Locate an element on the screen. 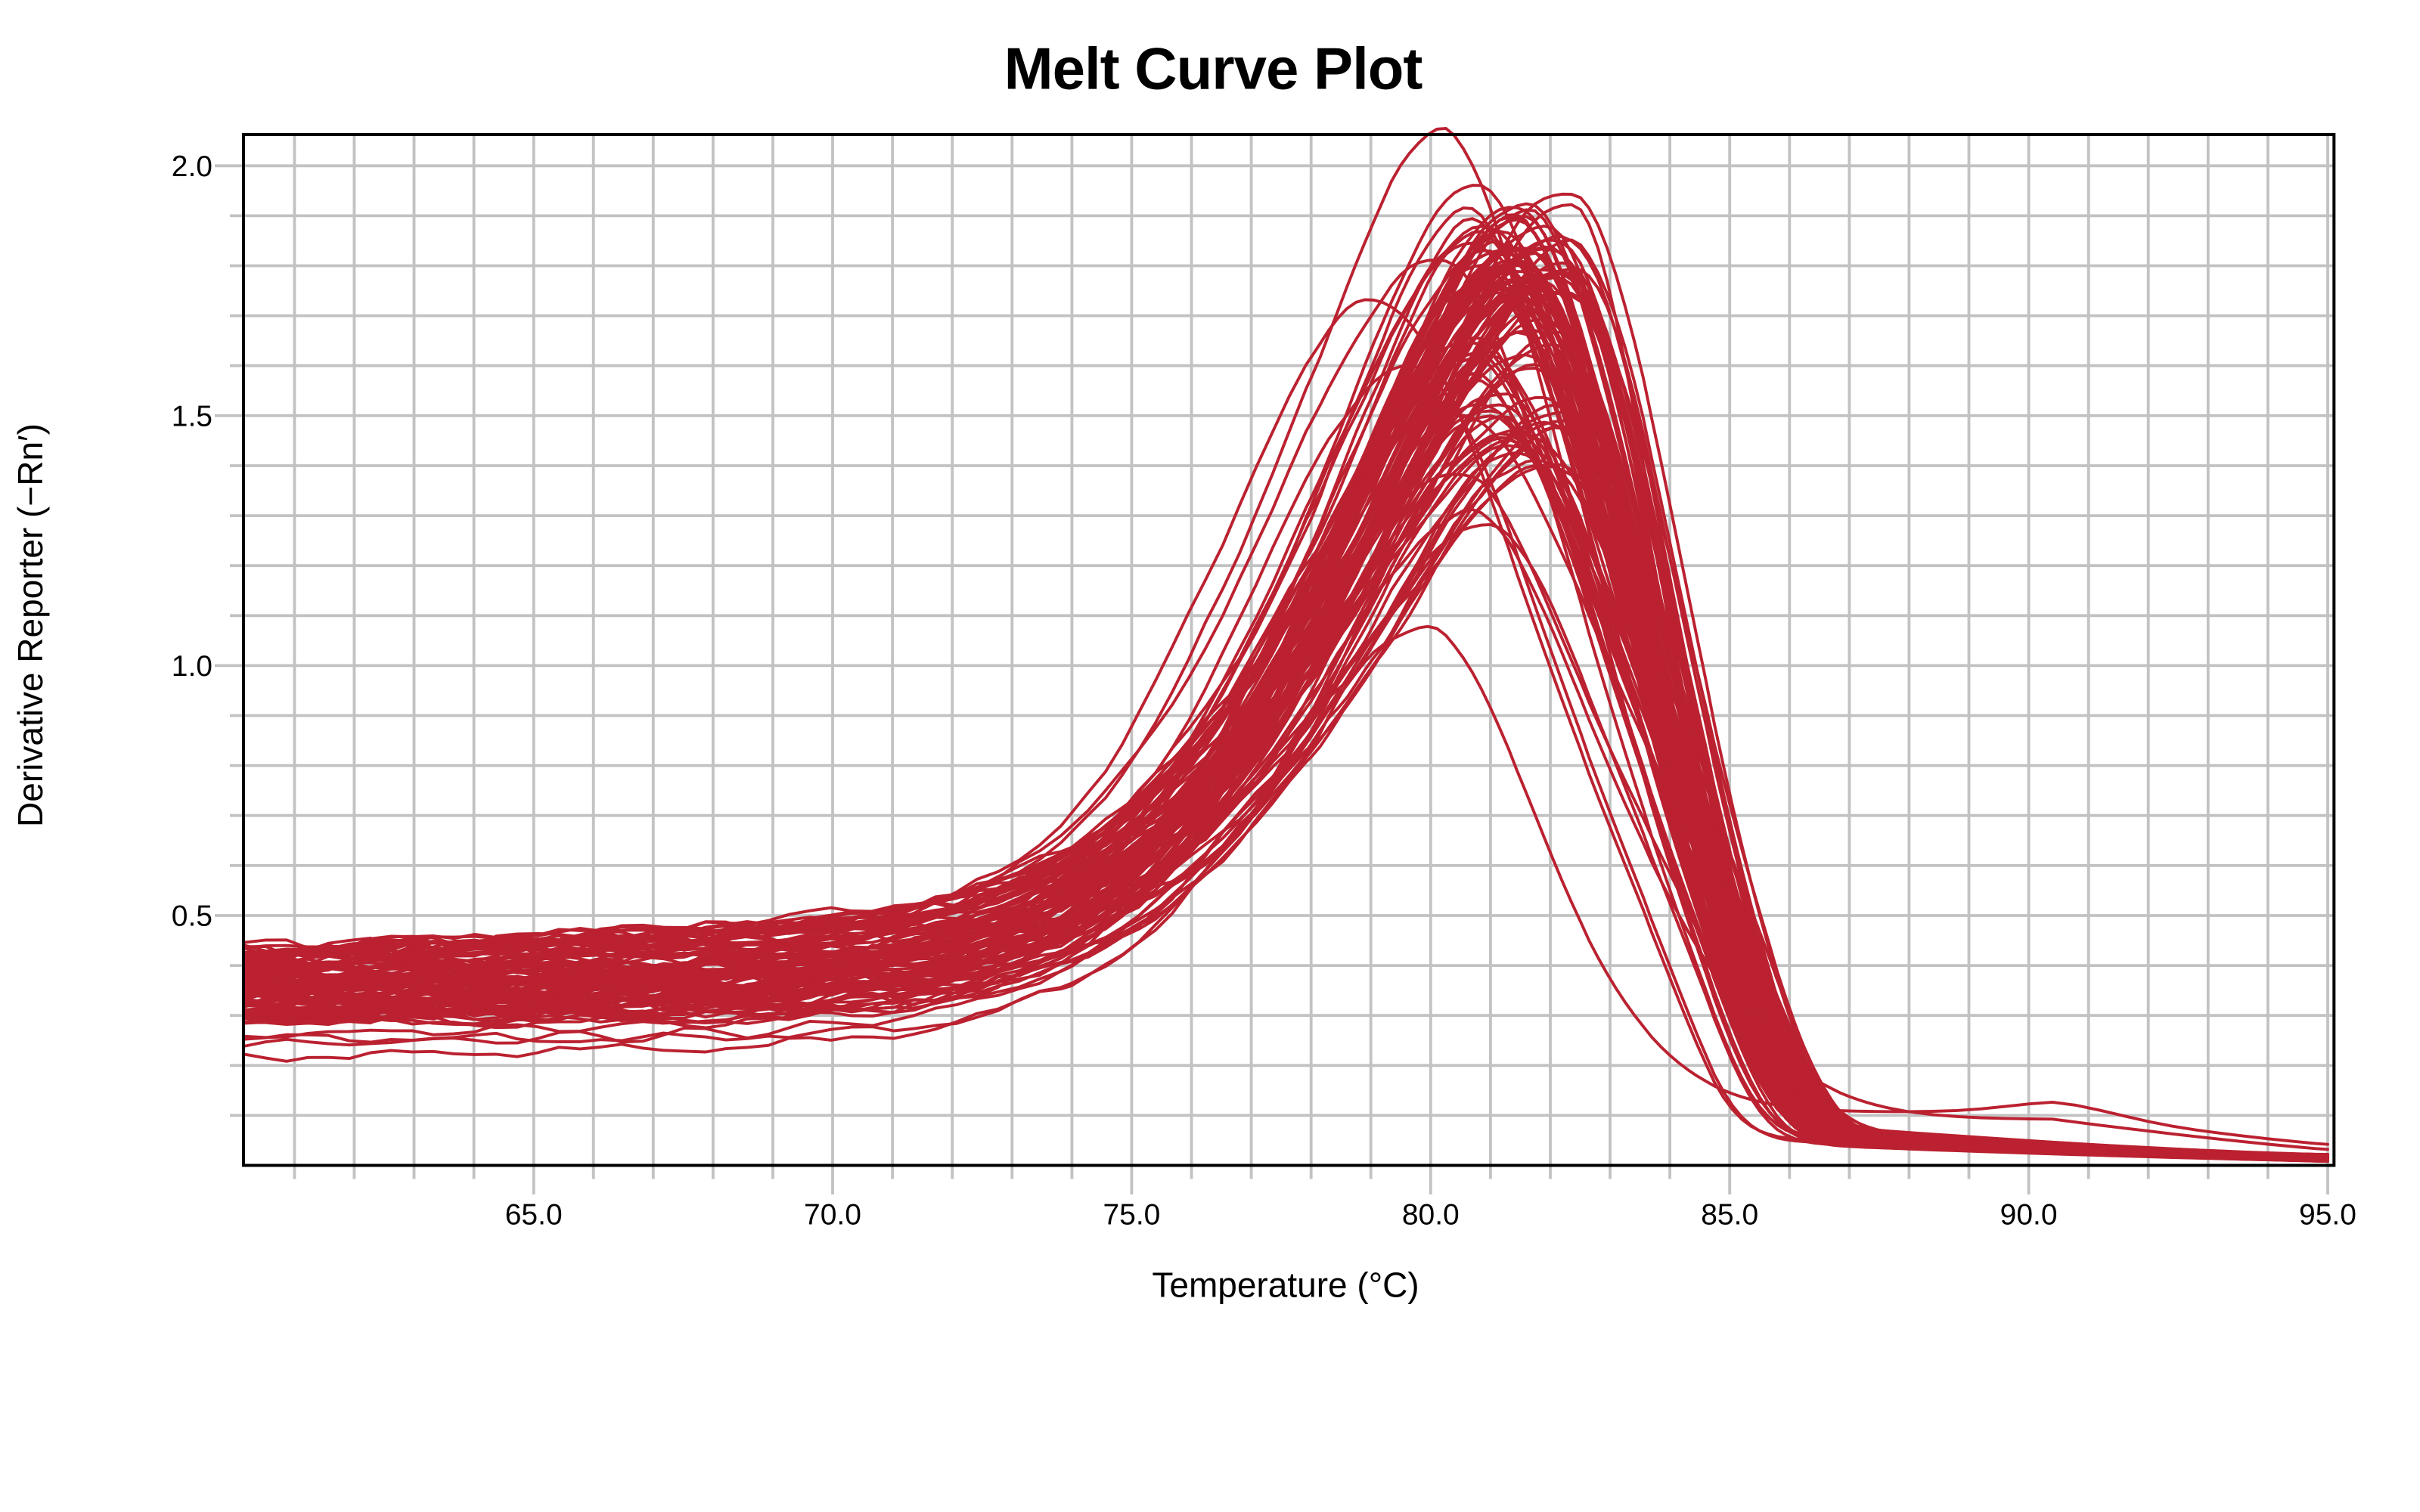 Image resolution: width=2420 pixels, height=1512 pixels. svg-text: 0.5 is located at coordinates (192, 916).